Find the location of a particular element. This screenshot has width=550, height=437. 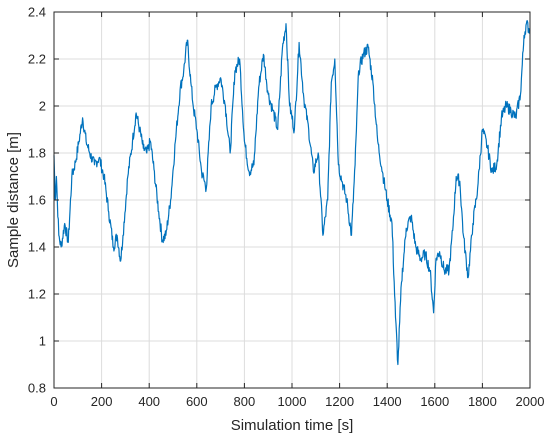

y-tick-label: 2.2 is located at coordinates (37, 59).